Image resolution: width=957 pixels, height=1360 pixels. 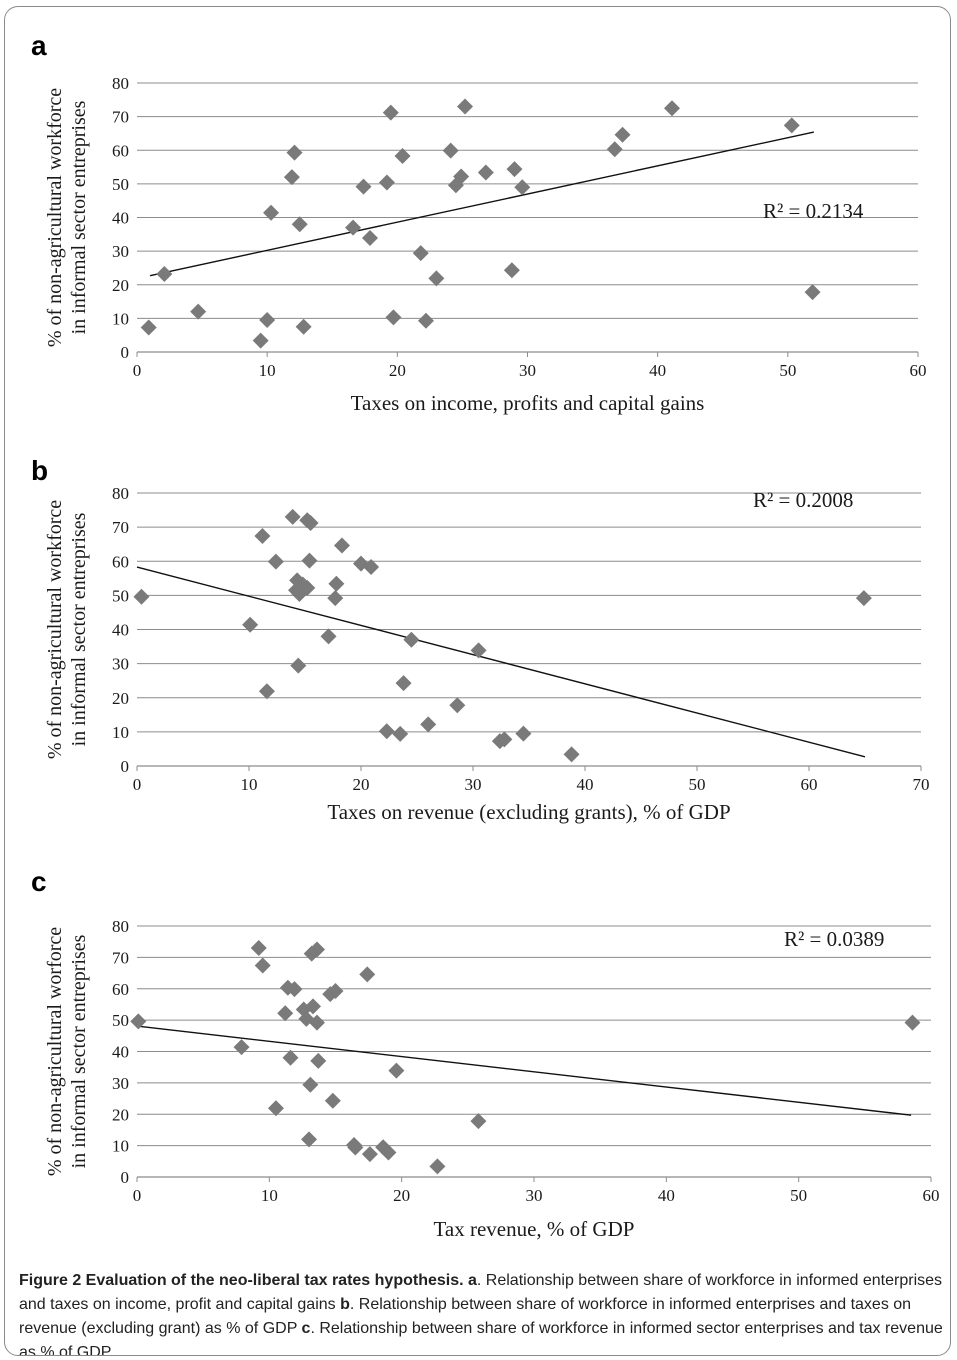 I want to click on x-tick-label: 60, so click(x=918, y=370).